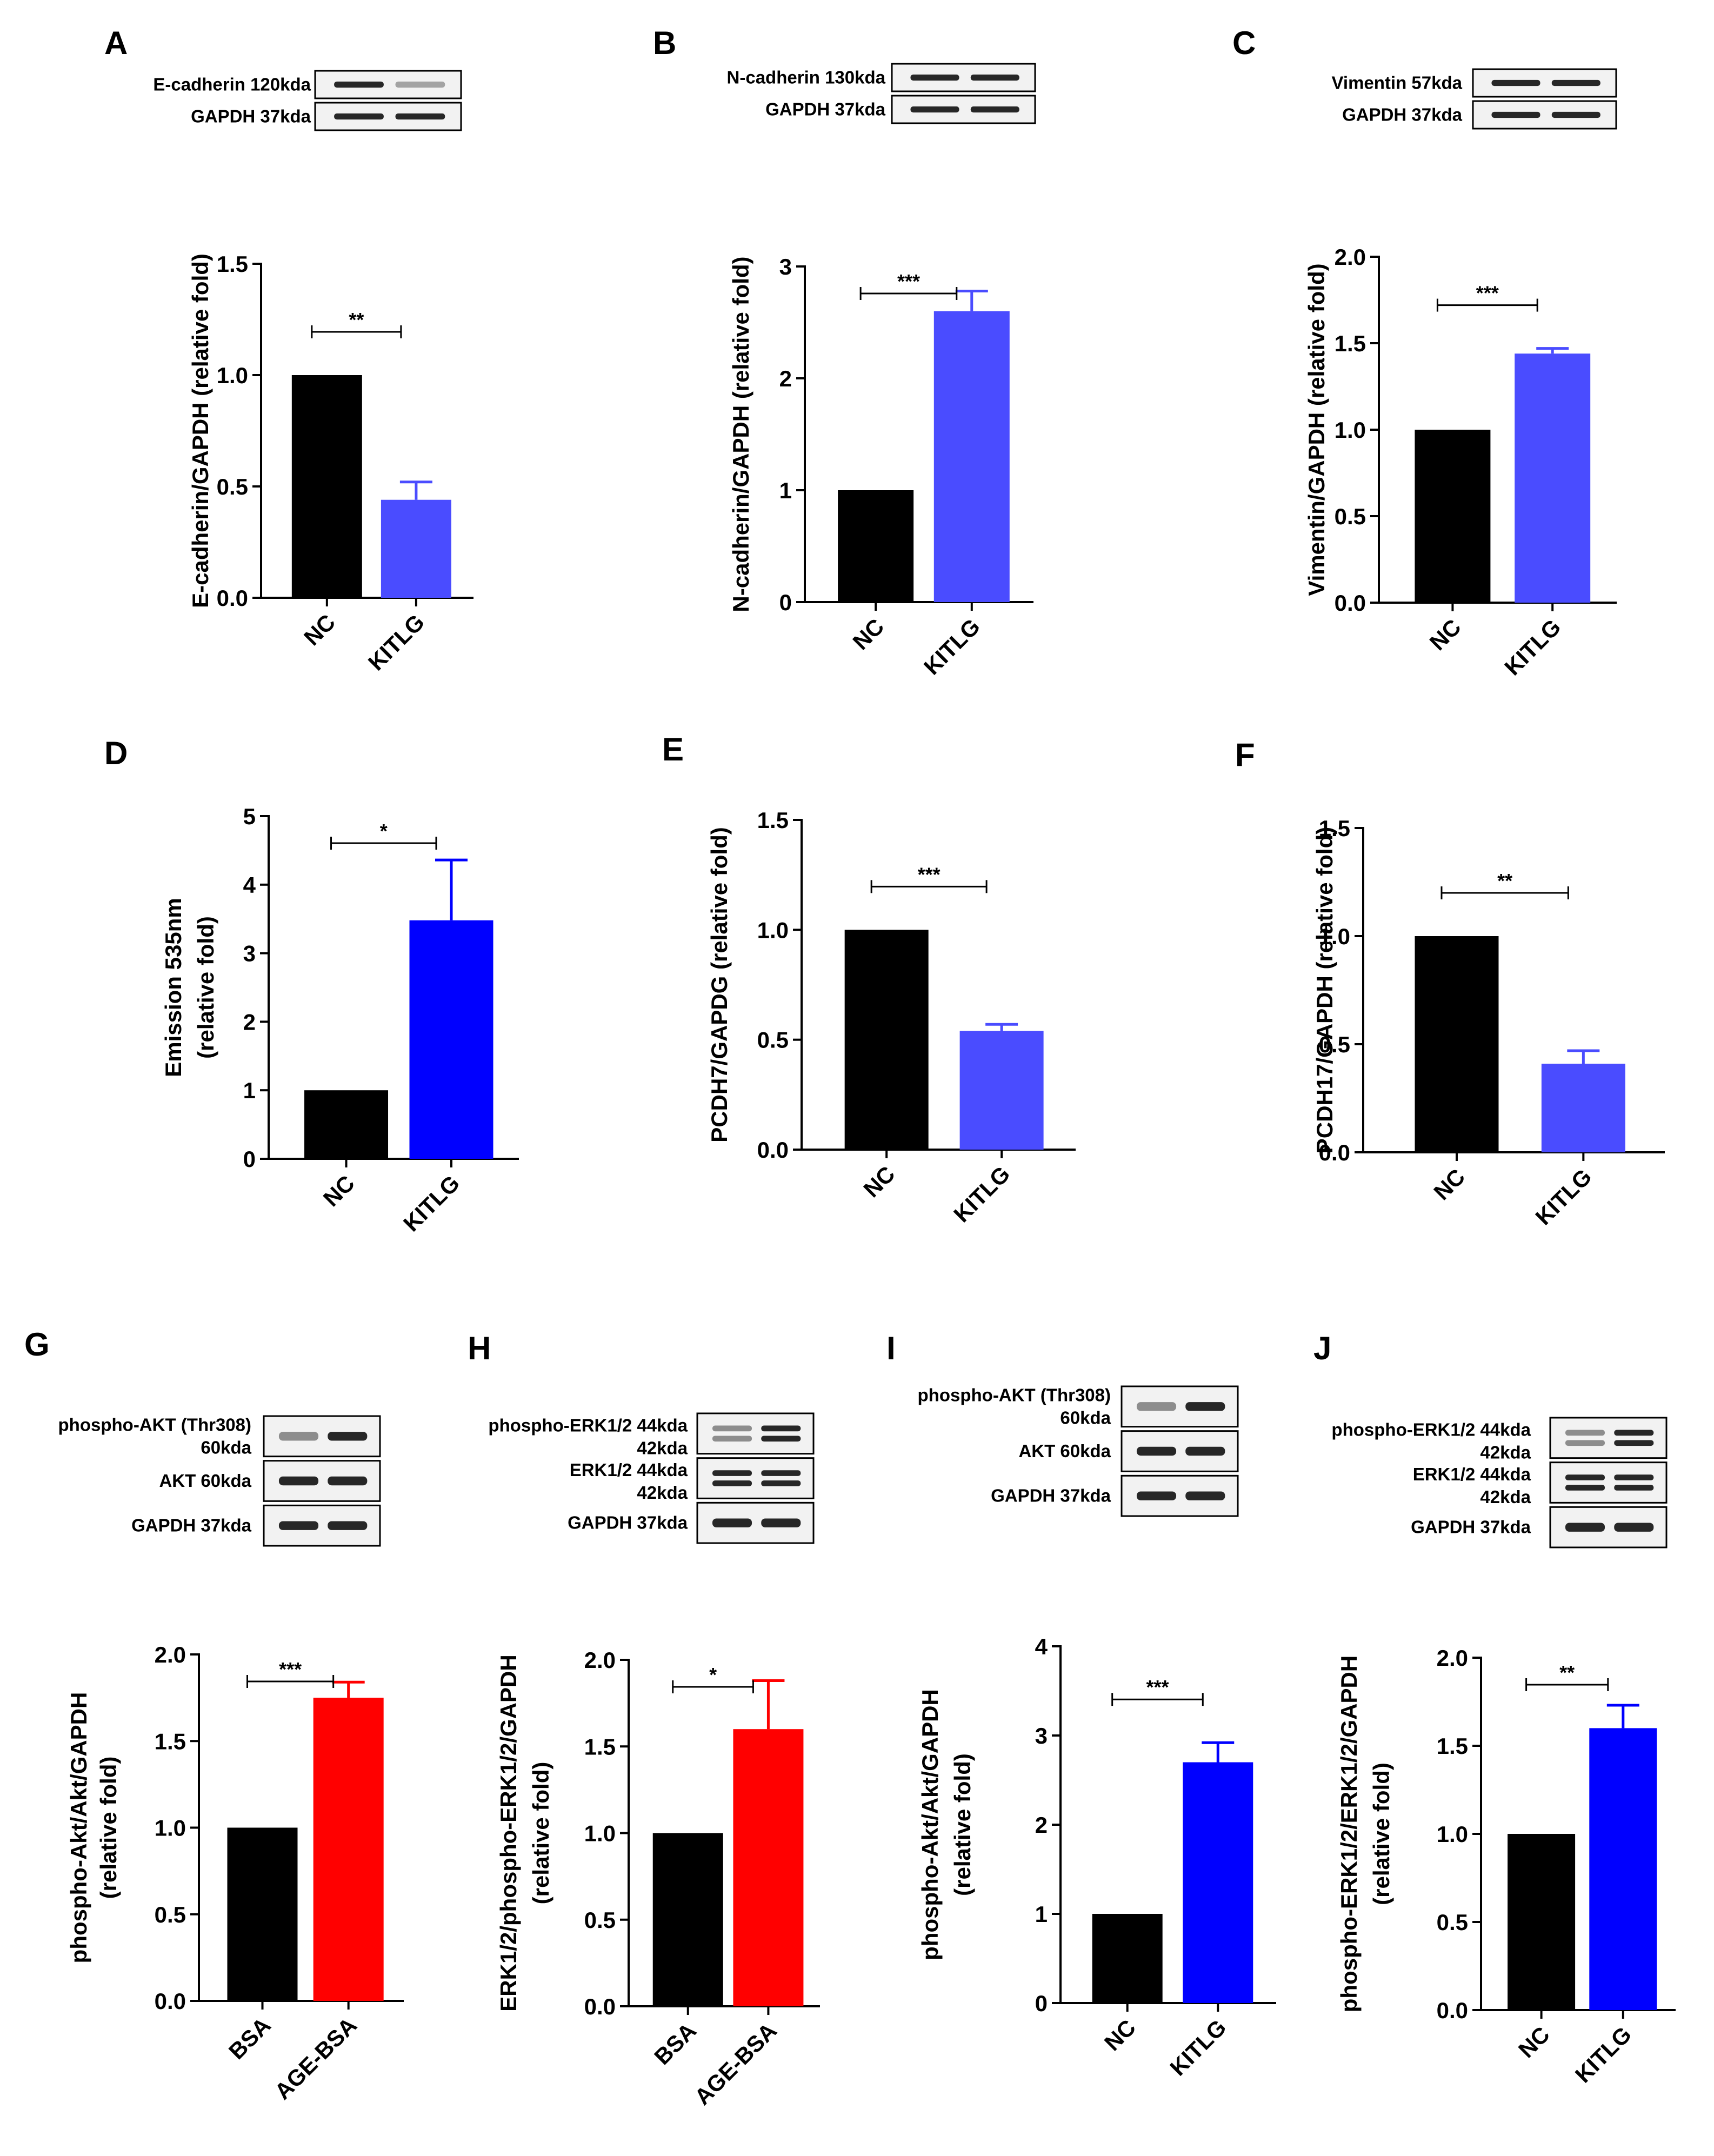 The image size is (1714, 2156). Describe the element at coordinates (769, 1868) in the screenshot. I see `bar-age-bsa` at that location.